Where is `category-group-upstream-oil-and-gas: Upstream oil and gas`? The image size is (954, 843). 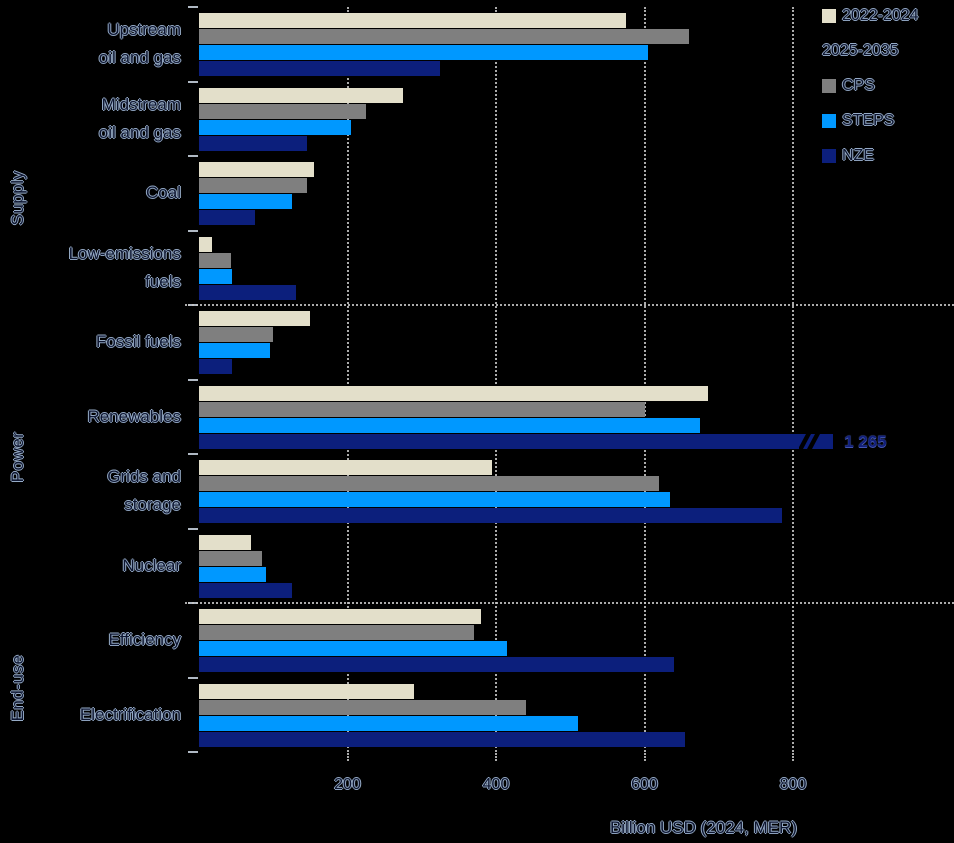 category-group-upstream-oil-and-gas: Upstream oil and gas is located at coordinates (477, 44).